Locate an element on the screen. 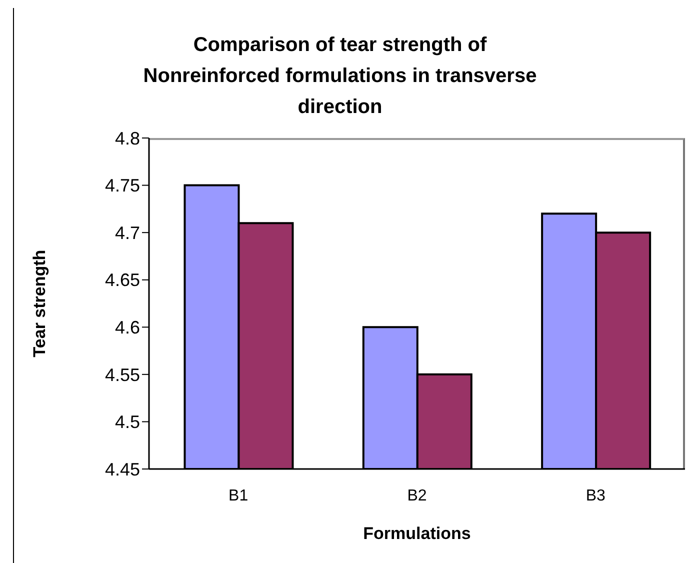  x-axis-title: Formulations is located at coordinates (417, 533).